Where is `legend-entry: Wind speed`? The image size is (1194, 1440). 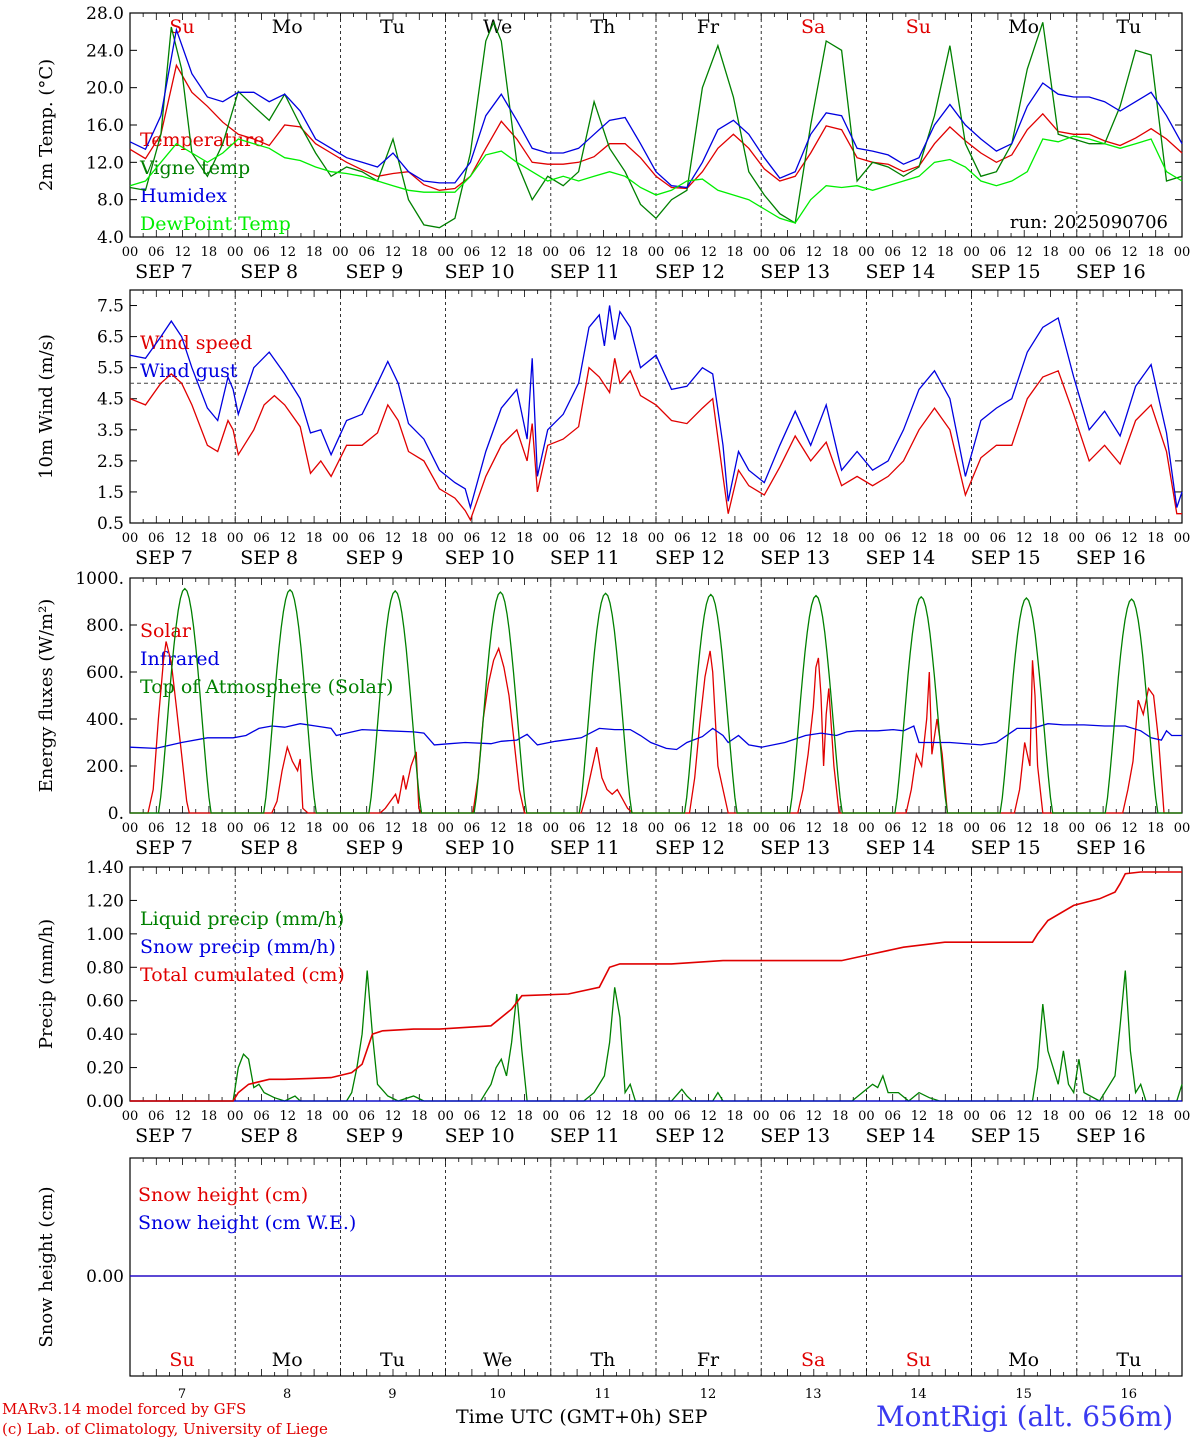 legend-entry: Wind speed is located at coordinates (196, 343).